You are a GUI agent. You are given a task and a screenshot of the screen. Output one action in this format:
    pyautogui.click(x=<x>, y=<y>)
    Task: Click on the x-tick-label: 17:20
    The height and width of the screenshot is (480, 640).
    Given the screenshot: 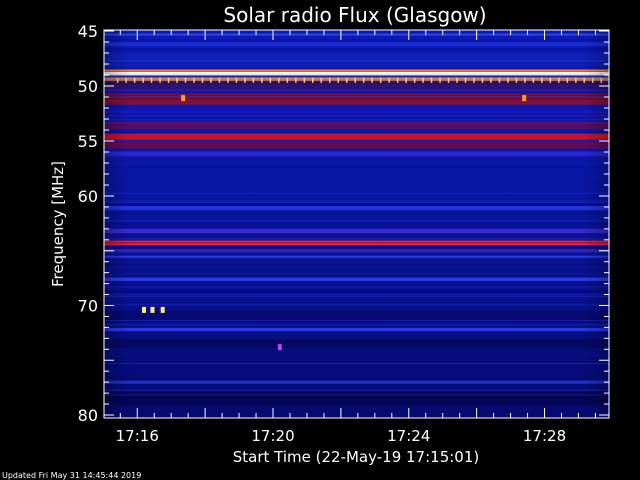 What is the action you would take?
    pyautogui.click(x=272, y=436)
    